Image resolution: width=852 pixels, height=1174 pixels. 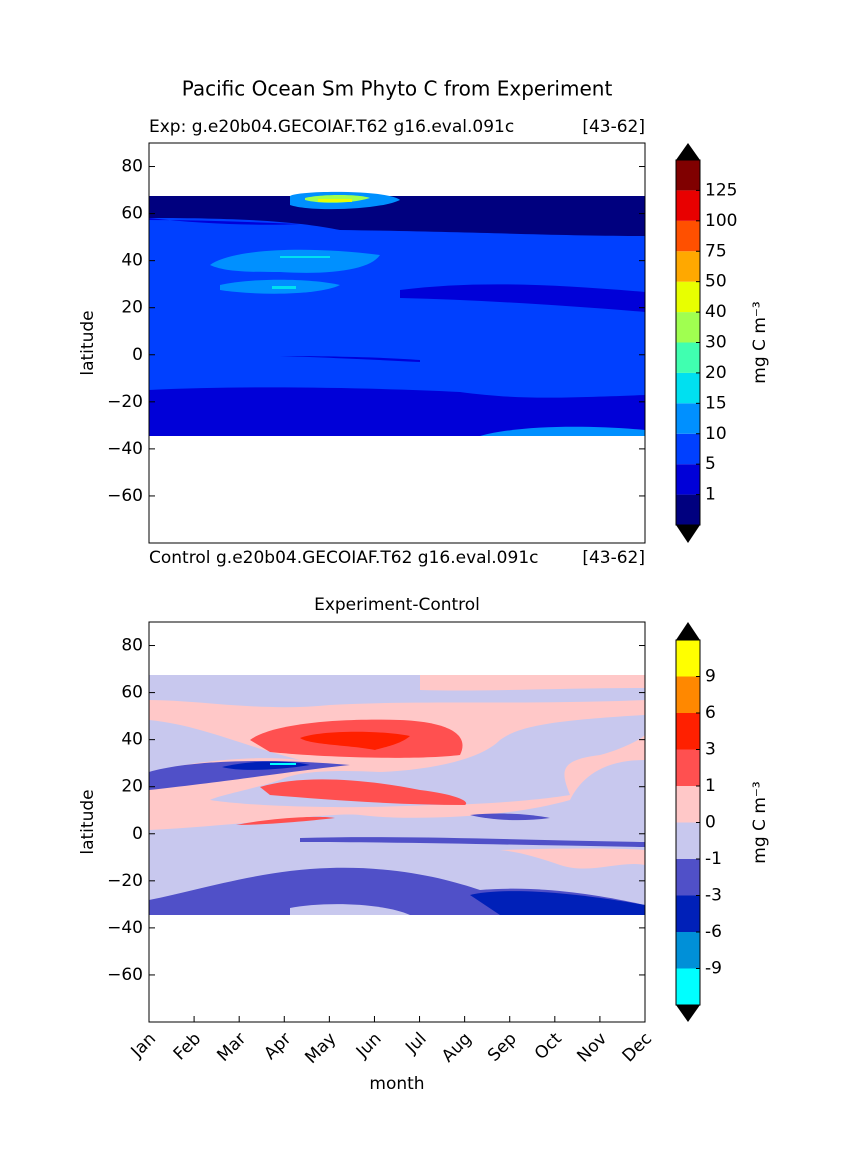 What do you see at coordinates (369, 1046) in the screenshot?
I see `x-tick-label: Jun` at bounding box center [369, 1046].